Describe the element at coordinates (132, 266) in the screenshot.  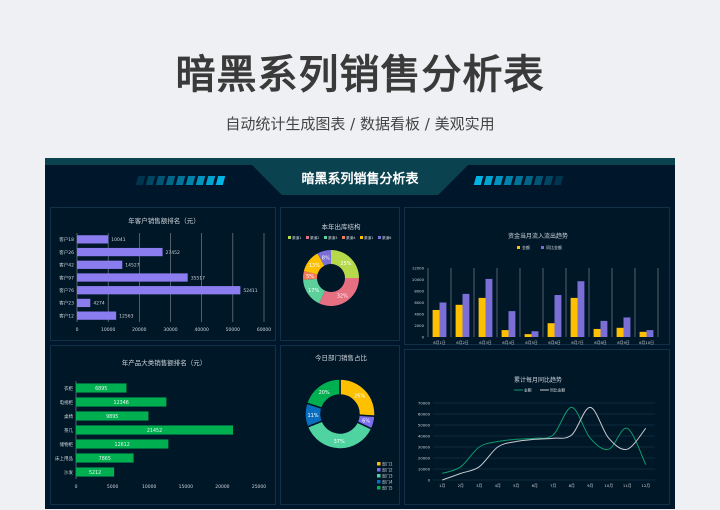
I see `data-label: 14527` at that location.